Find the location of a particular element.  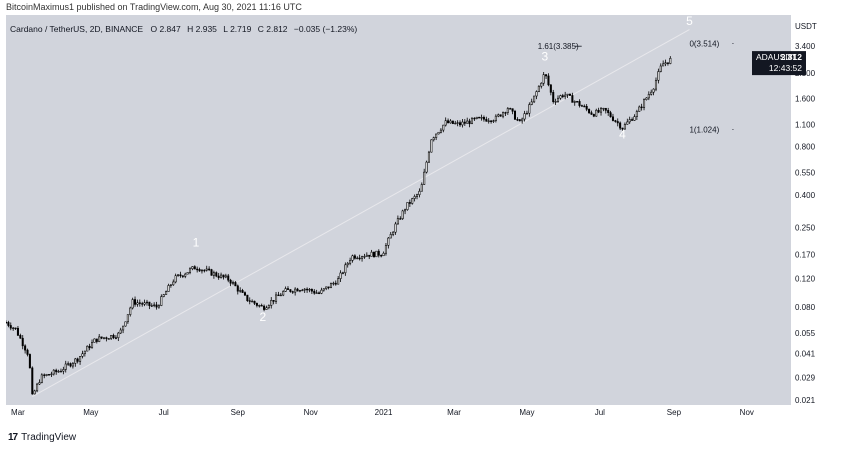

price-axis-background is located at coordinates (817, 210).